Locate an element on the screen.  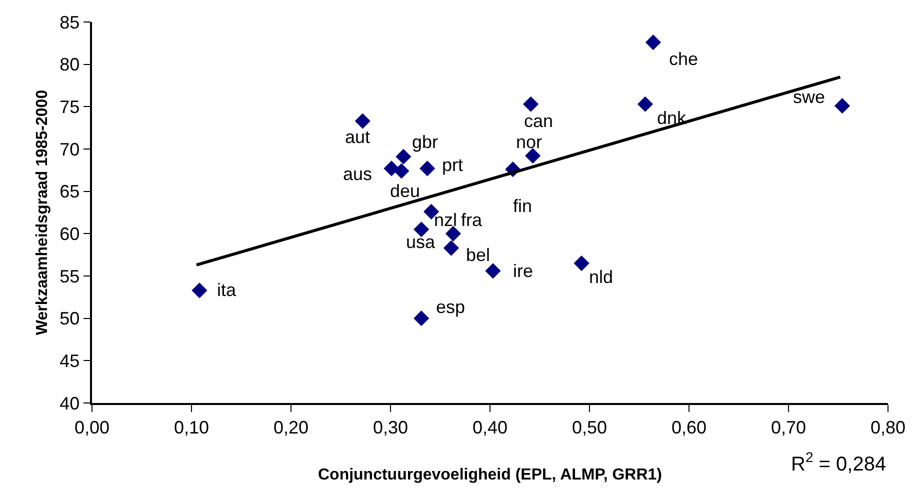
annotation: fra is located at coordinates (472, 220).